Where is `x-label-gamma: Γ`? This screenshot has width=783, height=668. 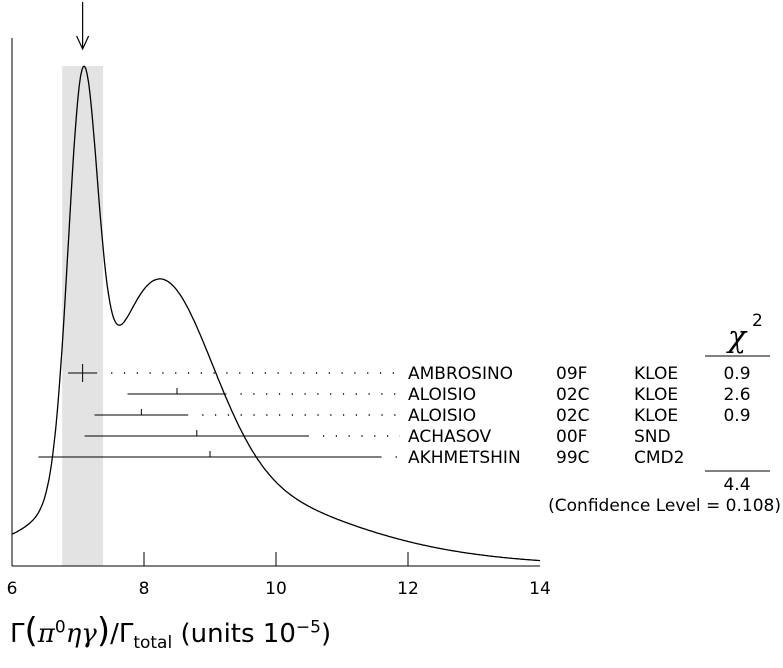
x-label-gamma: Γ is located at coordinates (17, 634).